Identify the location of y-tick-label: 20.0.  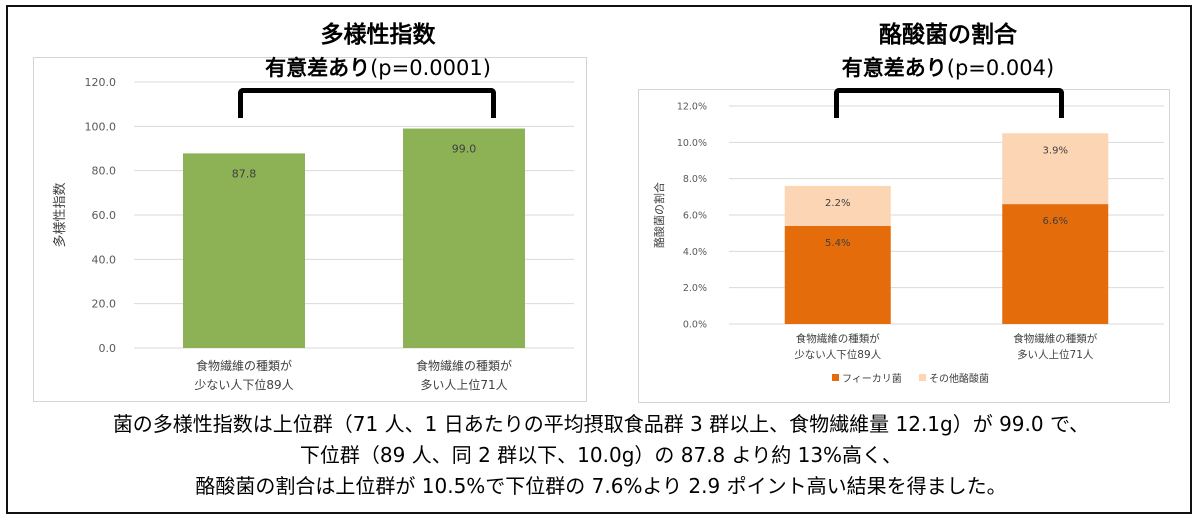
(104, 304).